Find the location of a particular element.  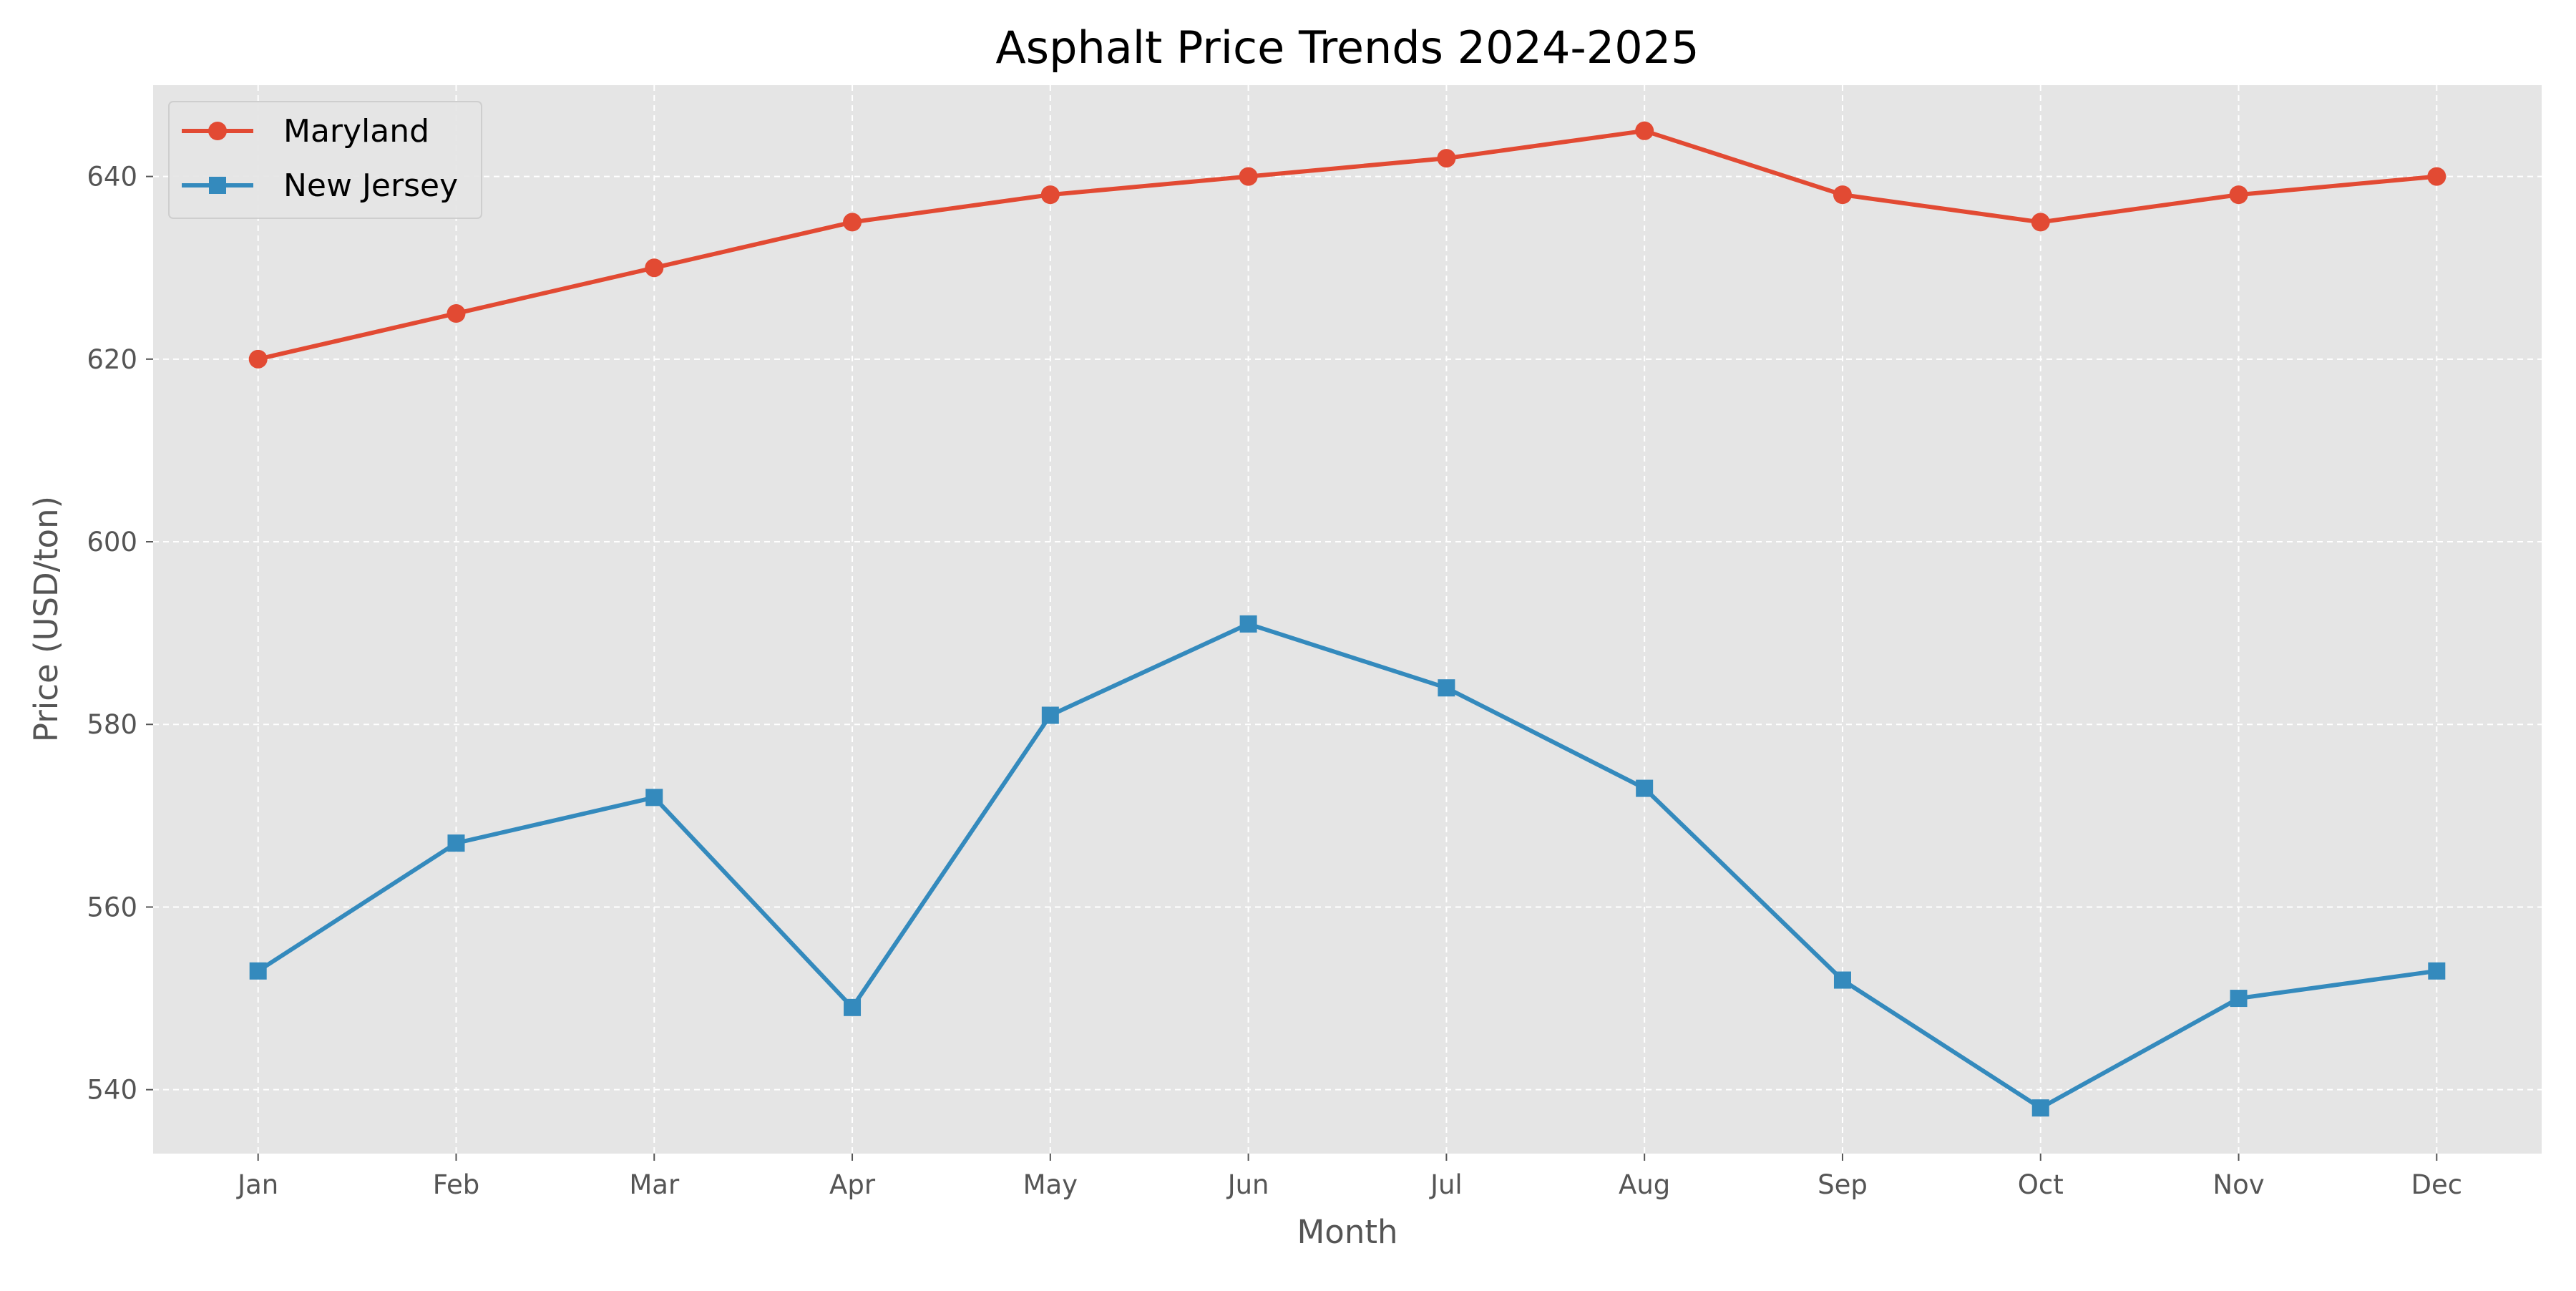

x-tick-label: Dec is located at coordinates (2437, 1184).